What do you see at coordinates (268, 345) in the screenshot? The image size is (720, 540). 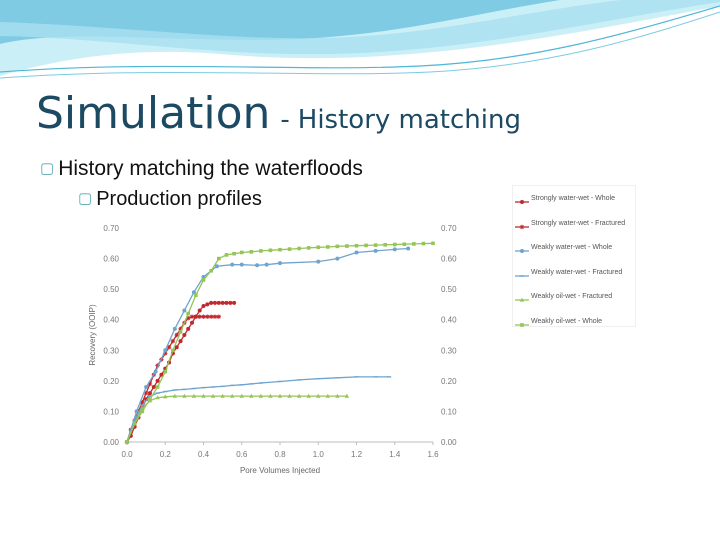 I see `series-weakly-water-wet-whole` at bounding box center [268, 345].